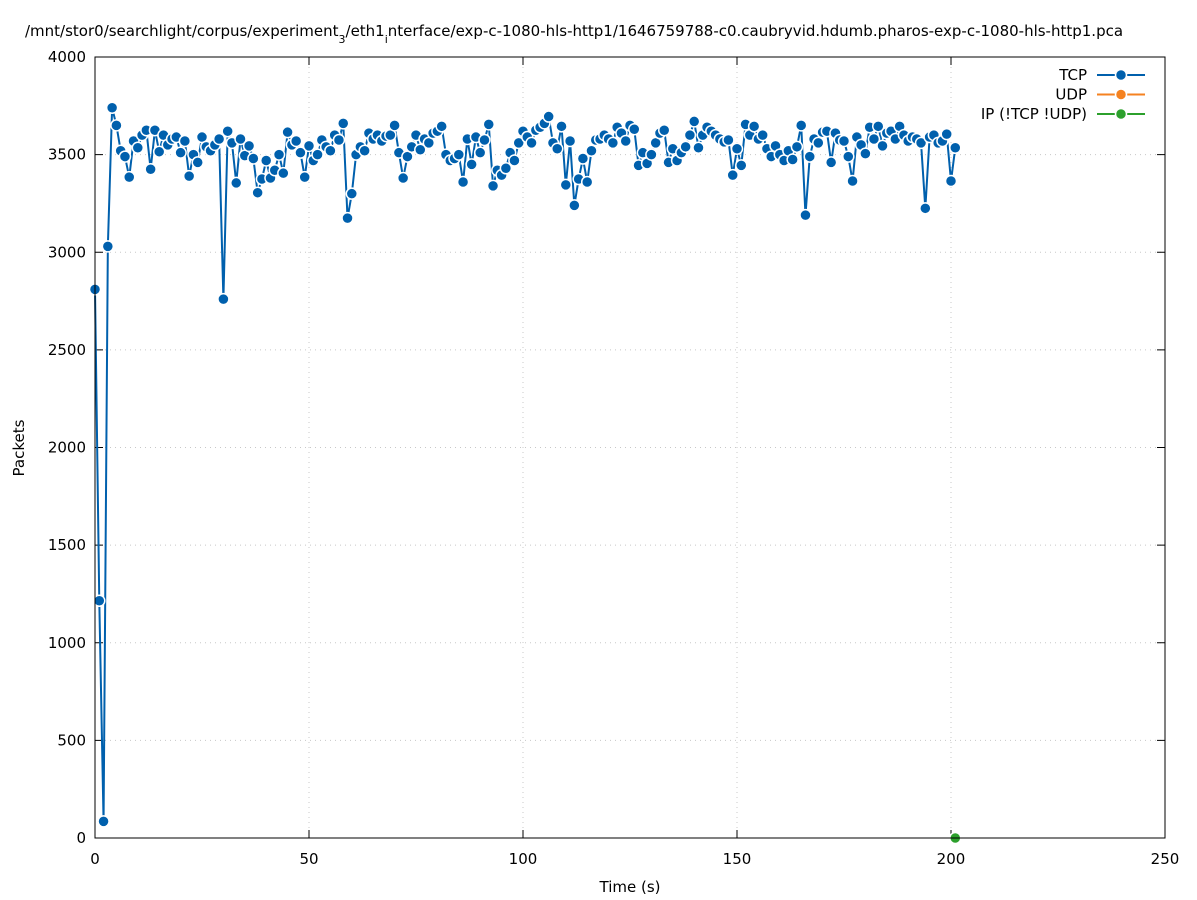  I want to click on y-tick-label: 2000, so click(67, 448).